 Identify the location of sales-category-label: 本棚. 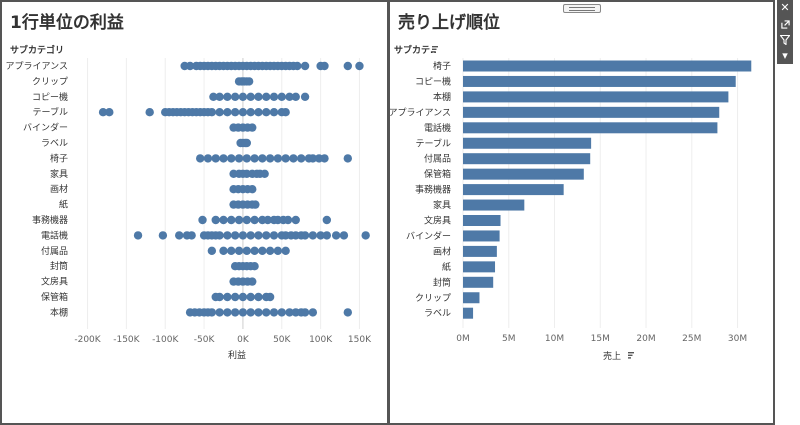
(442, 97).